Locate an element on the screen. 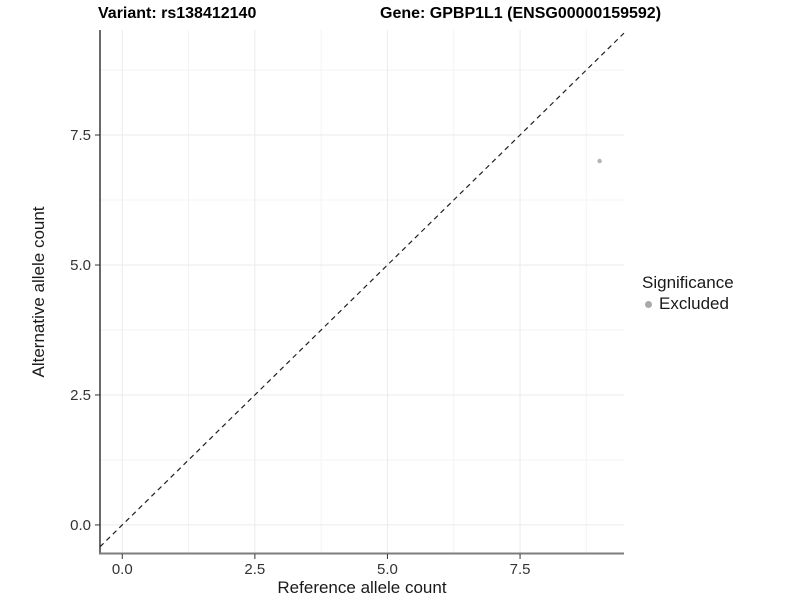 This screenshot has width=800, height=600. x-tick-label: 0.0 is located at coordinates (122, 569).